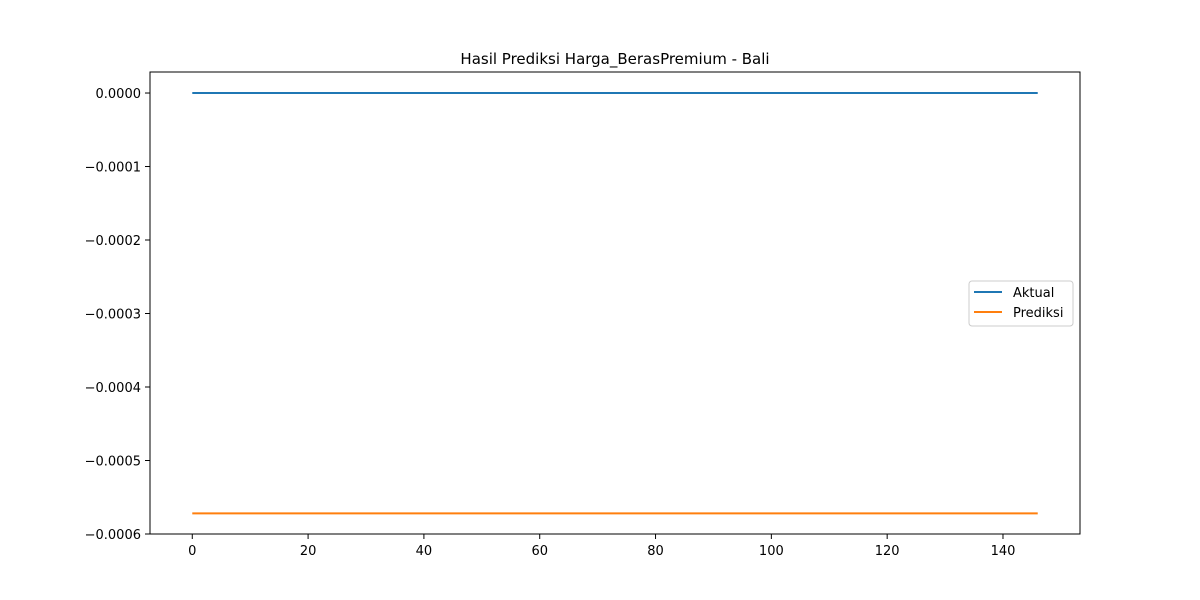  Describe the element at coordinates (119, 94) in the screenshot. I see `y-tick-label: 0.0000` at that location.